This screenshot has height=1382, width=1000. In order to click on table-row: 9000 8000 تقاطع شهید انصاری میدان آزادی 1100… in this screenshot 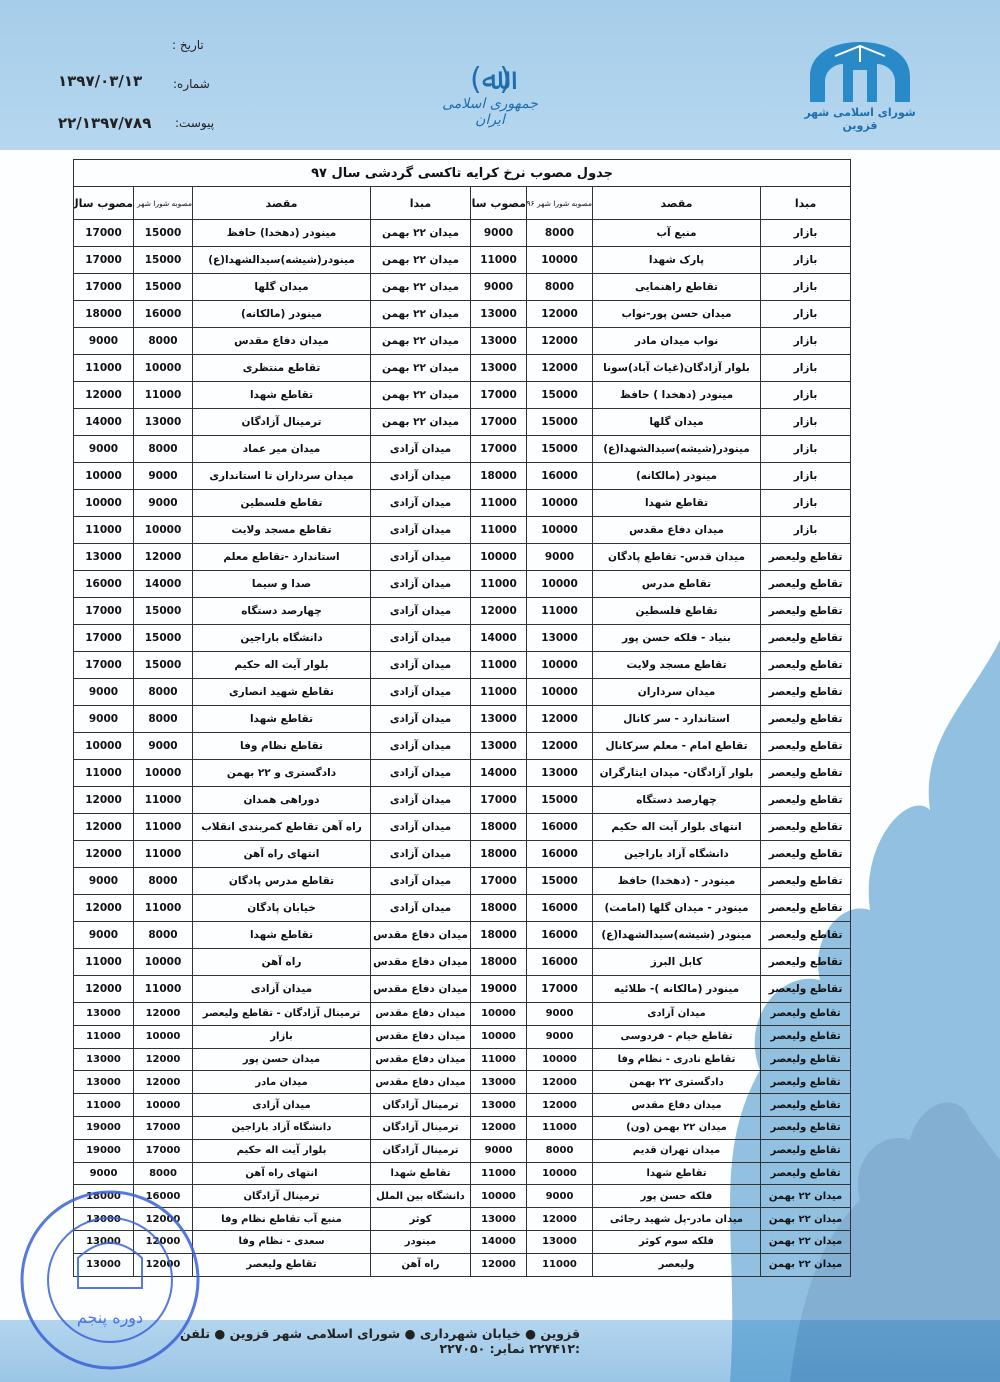, I will do `click(462, 692)`.